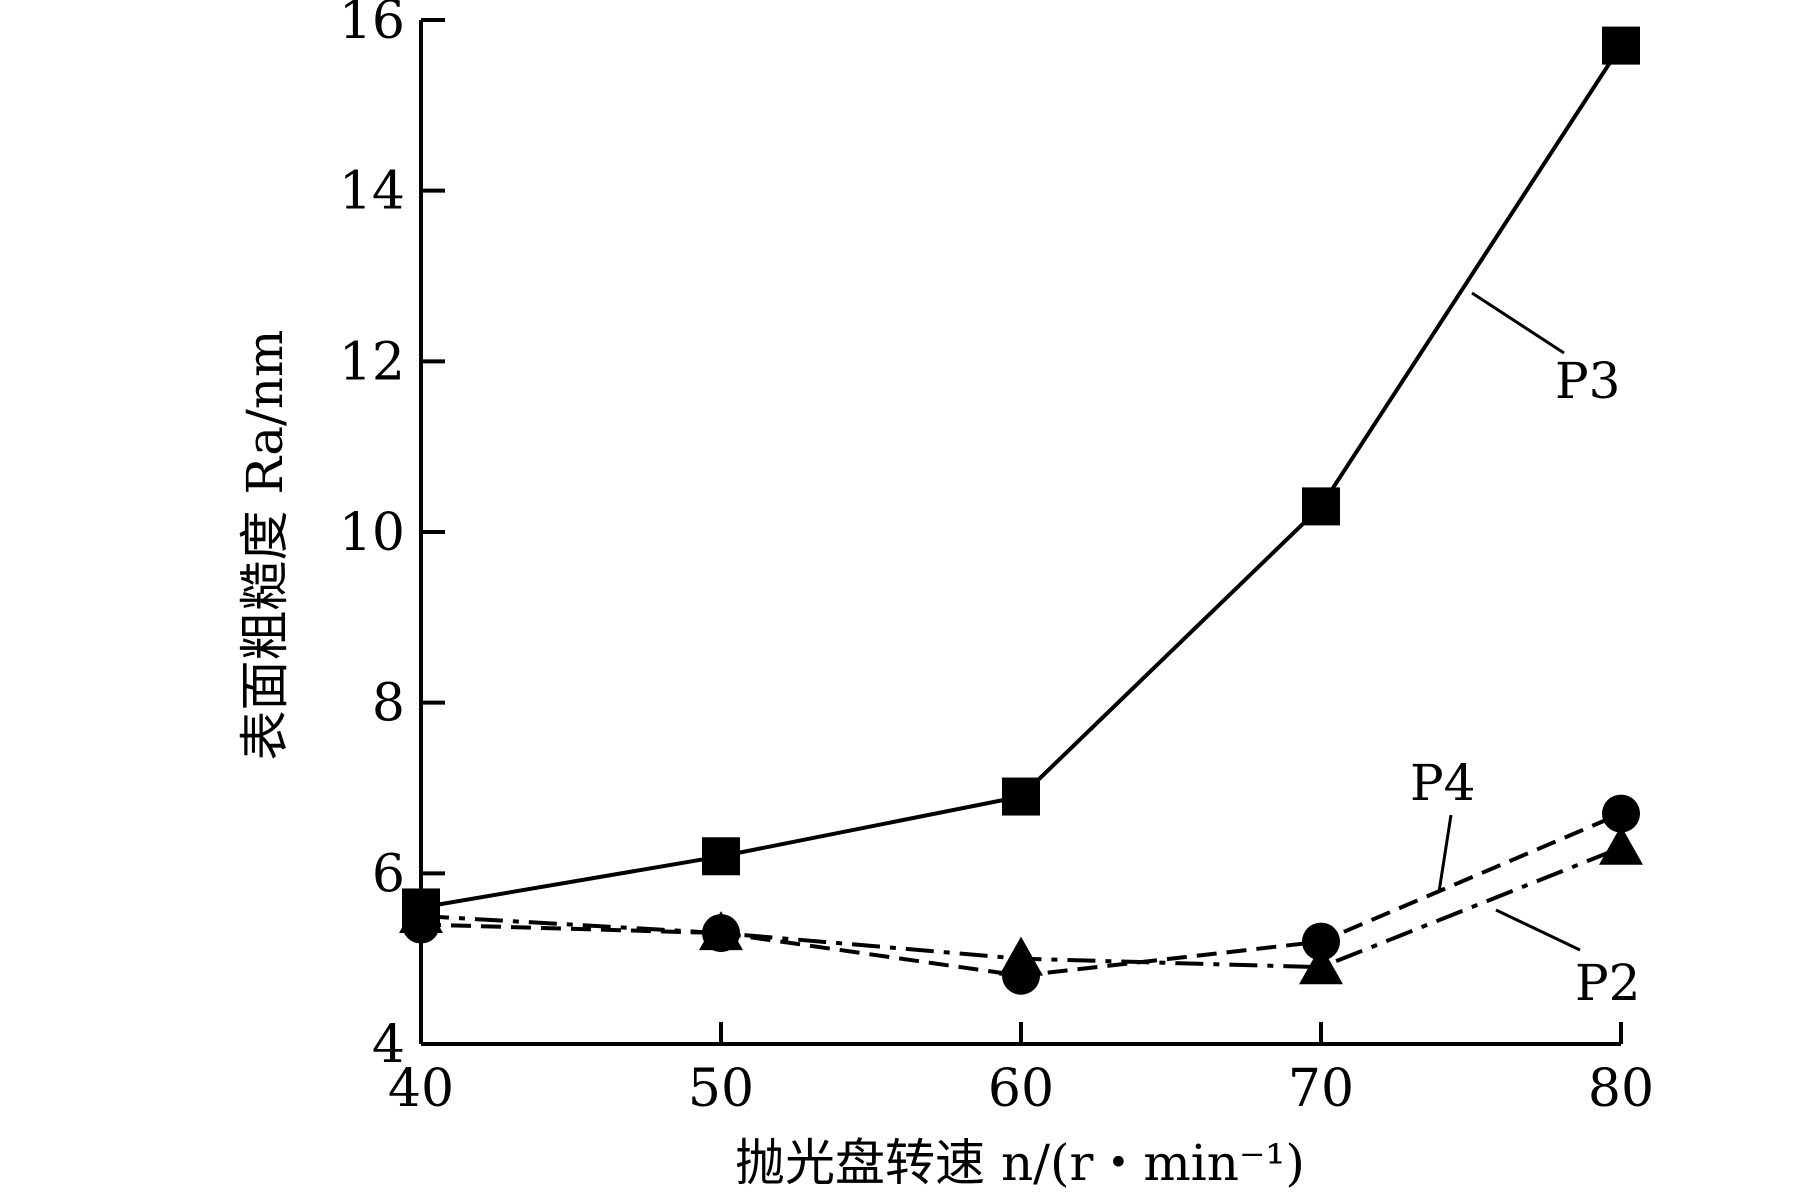  What do you see at coordinates (372, 362) in the screenshot?
I see `y-tick-label: 12` at bounding box center [372, 362].